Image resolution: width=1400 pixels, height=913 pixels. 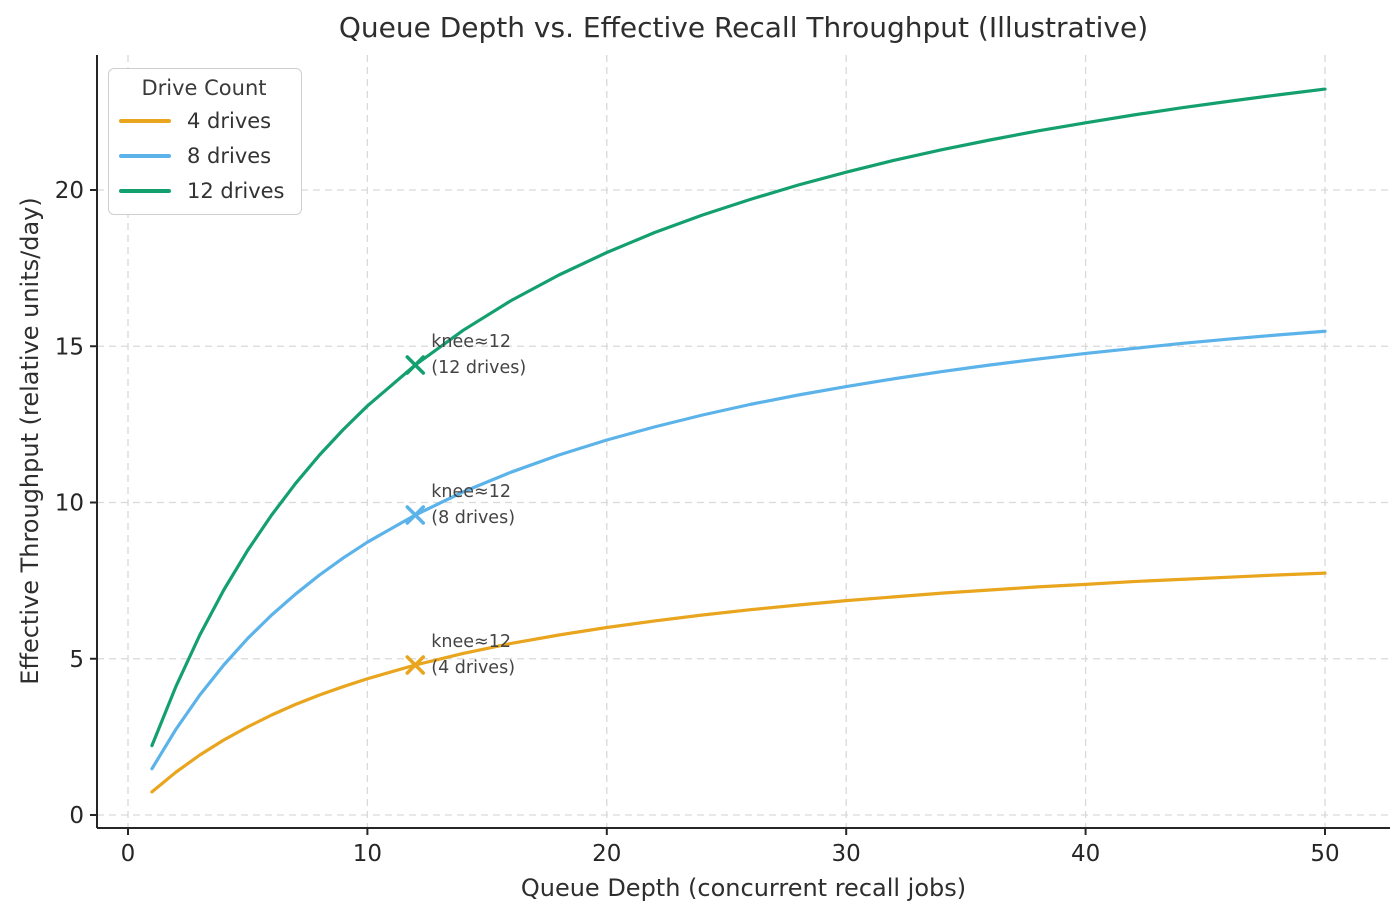 What do you see at coordinates (846, 854) in the screenshot?
I see `x-tick-label: 30` at bounding box center [846, 854].